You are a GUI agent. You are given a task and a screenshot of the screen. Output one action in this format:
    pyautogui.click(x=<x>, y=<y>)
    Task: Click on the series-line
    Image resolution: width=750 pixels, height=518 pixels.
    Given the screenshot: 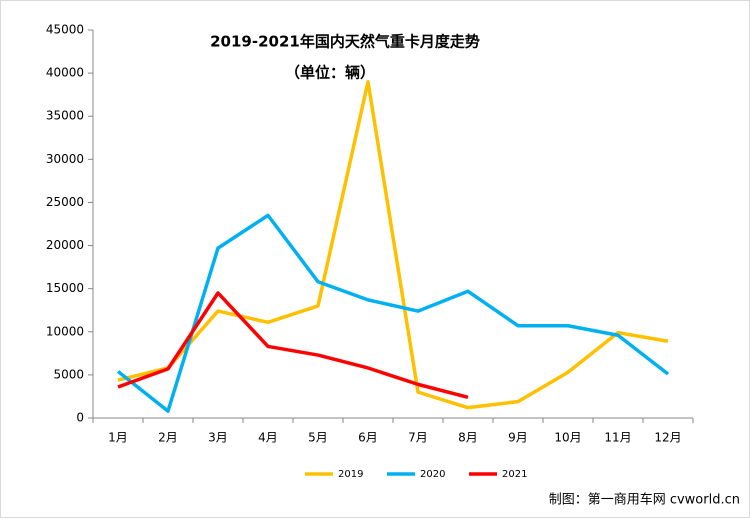 What is the action you would take?
    pyautogui.click(x=293, y=345)
    